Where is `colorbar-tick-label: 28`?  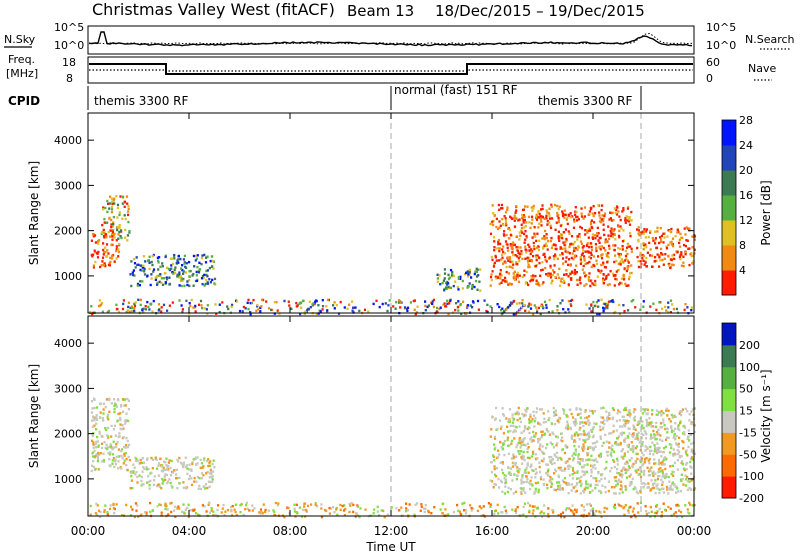 colorbar-tick-label: 28 is located at coordinates (746, 120).